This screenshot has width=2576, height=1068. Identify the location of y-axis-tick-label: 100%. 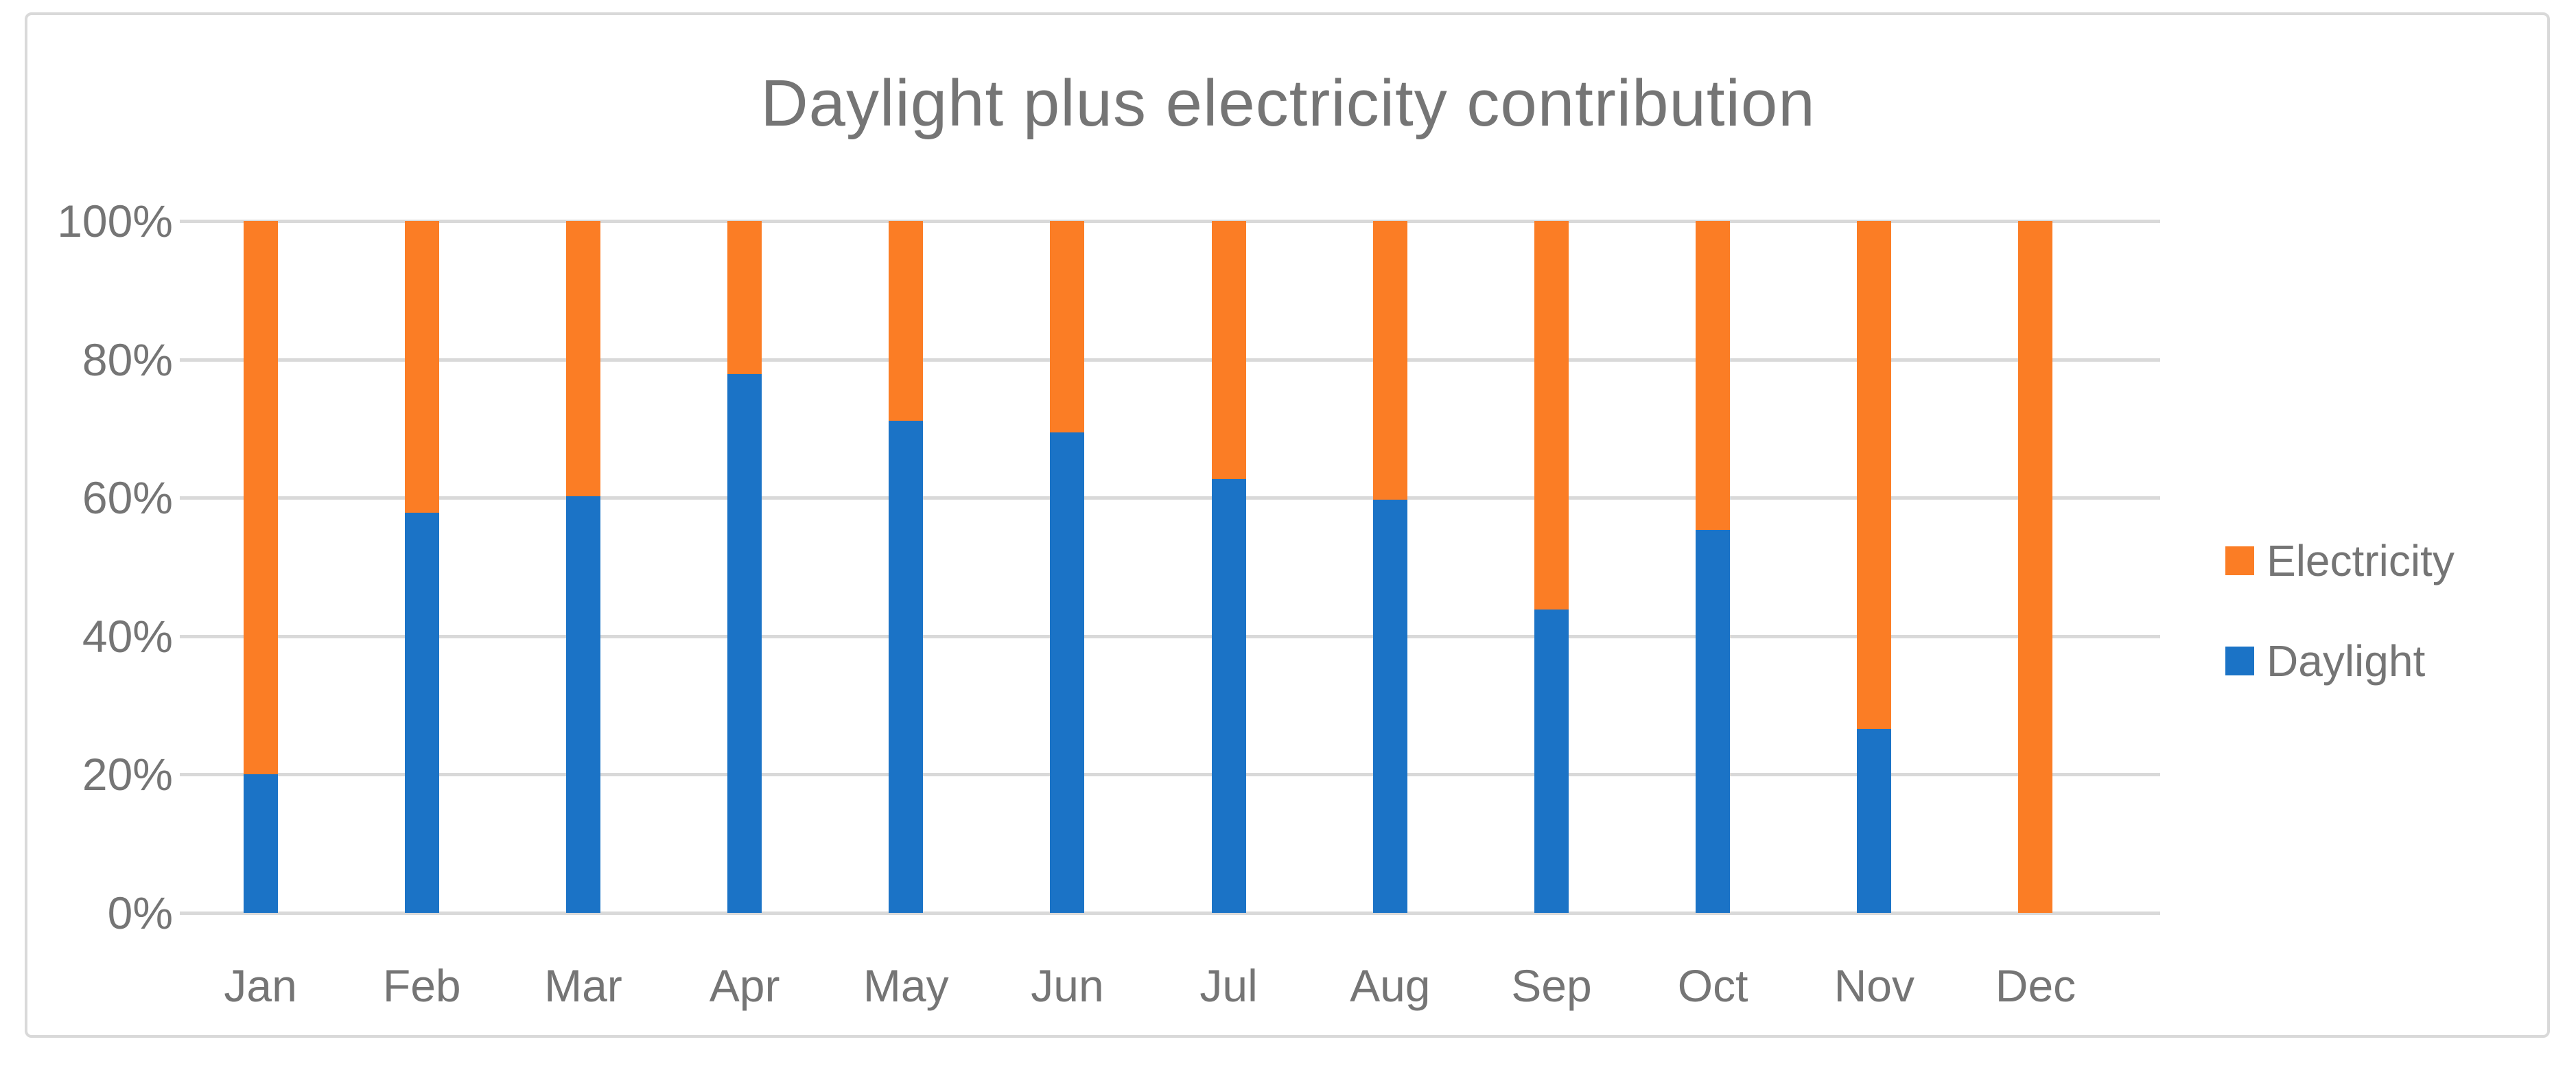
(115, 221).